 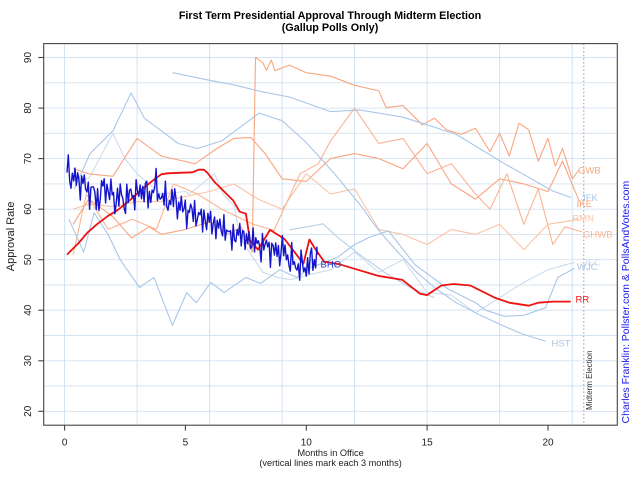 What do you see at coordinates (583, 300) in the screenshot?
I see `svg-text: RR` at bounding box center [583, 300].